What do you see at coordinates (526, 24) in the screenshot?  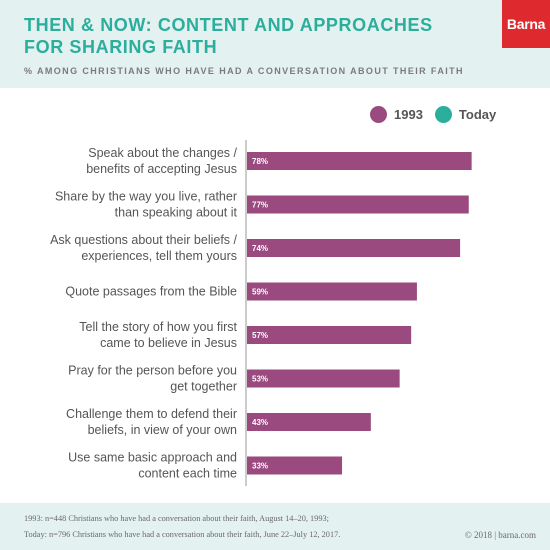 I see `barna-logo: Barna` at bounding box center [526, 24].